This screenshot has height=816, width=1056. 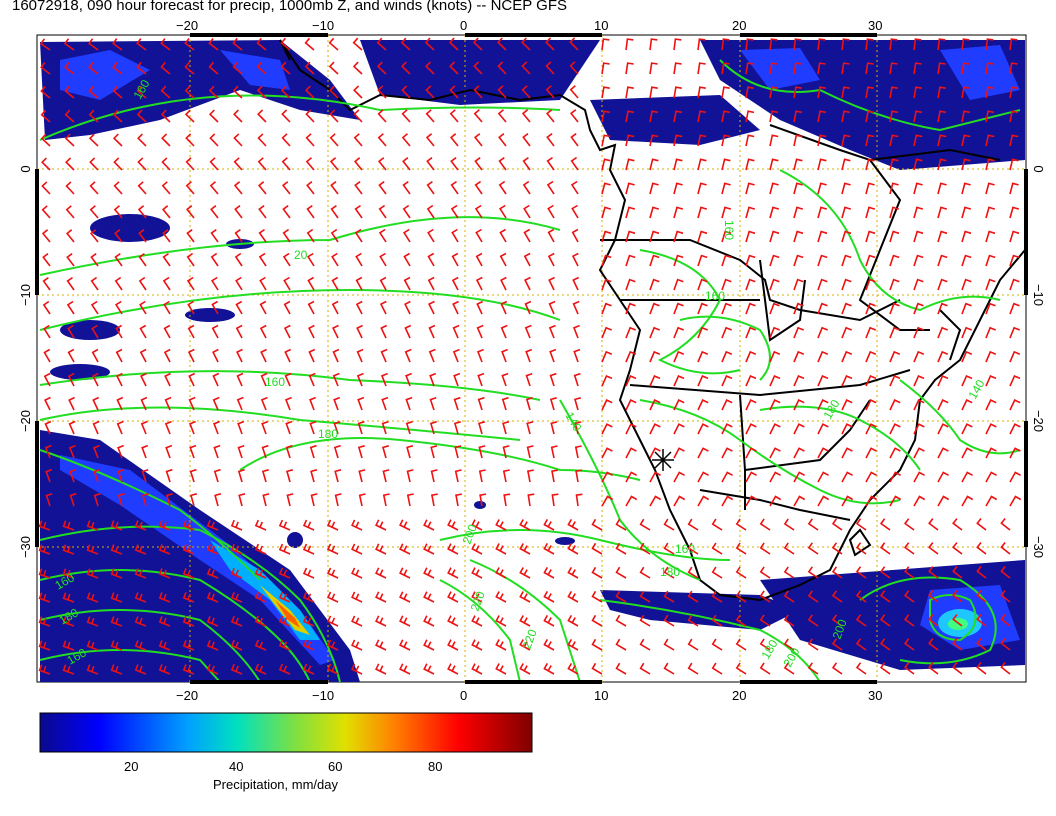 I want to click on lon-label: −10, so click(x=323, y=25).